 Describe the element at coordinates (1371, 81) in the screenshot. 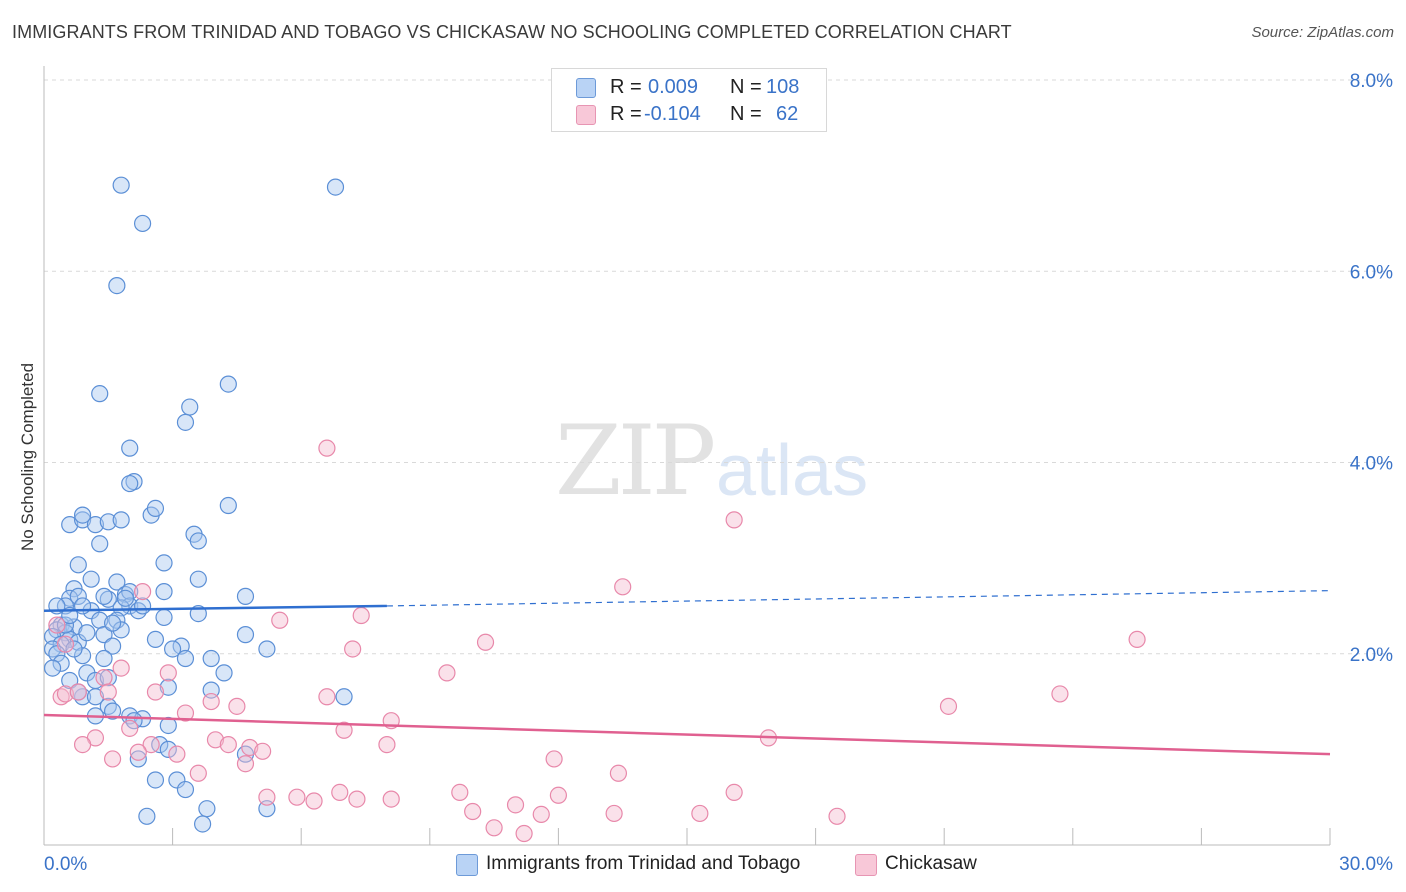

I see `y-tick-label: 8.0%` at that location.